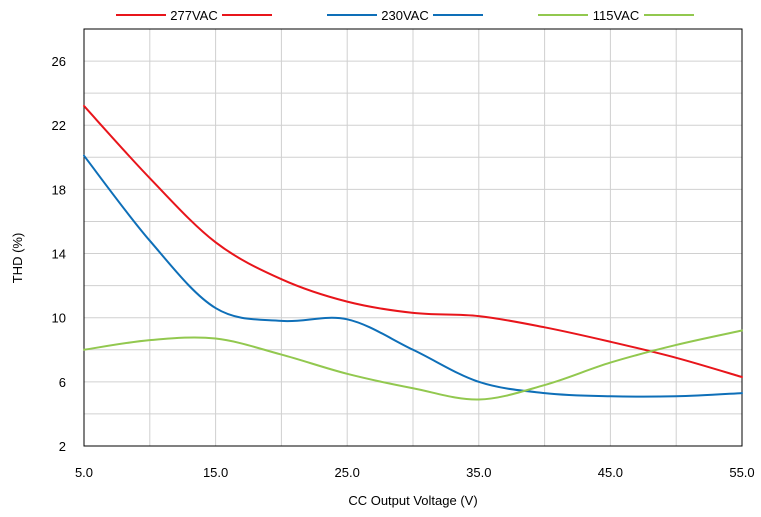 The height and width of the screenshot is (517, 761). Describe the element at coordinates (347, 472) in the screenshot. I see `x-tick-label: 25.0` at that location.